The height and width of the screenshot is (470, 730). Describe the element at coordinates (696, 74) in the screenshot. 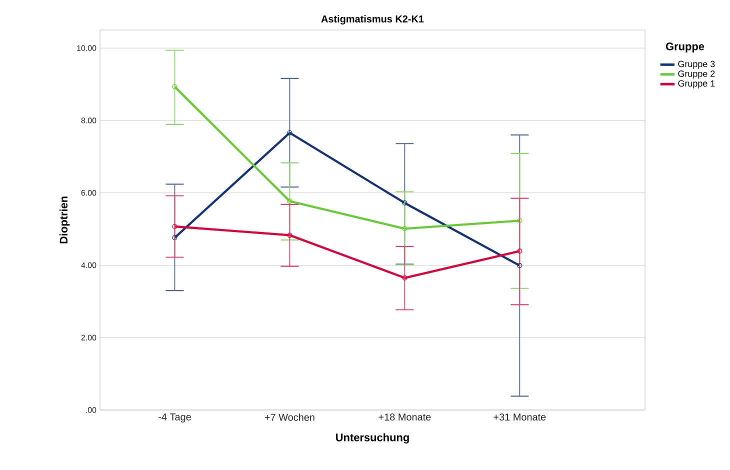

I see `legend-label: Gruppe 2` at that location.